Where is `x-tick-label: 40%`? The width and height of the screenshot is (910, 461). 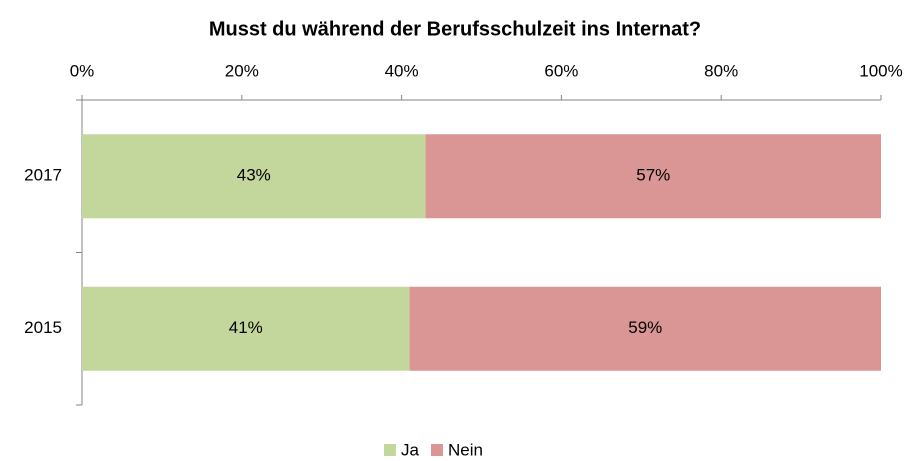
x-tick-label: 40% is located at coordinates (402, 70).